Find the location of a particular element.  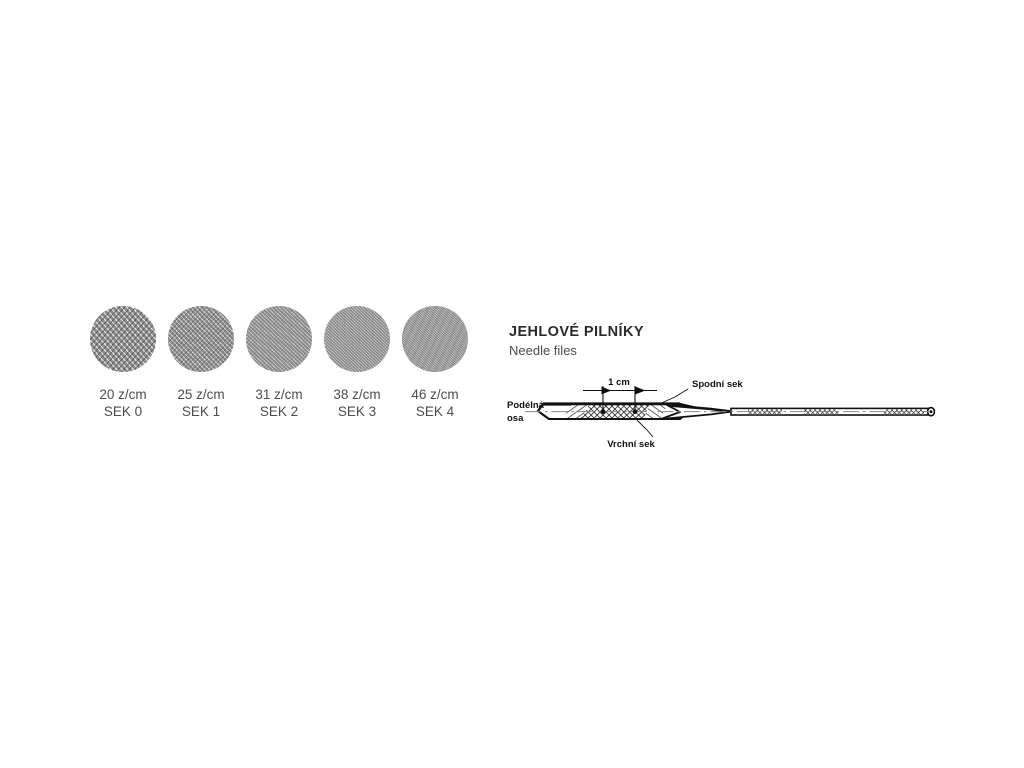

swatch-item-sek-4: 46 z/cm SEK 4 is located at coordinates (435, 363).